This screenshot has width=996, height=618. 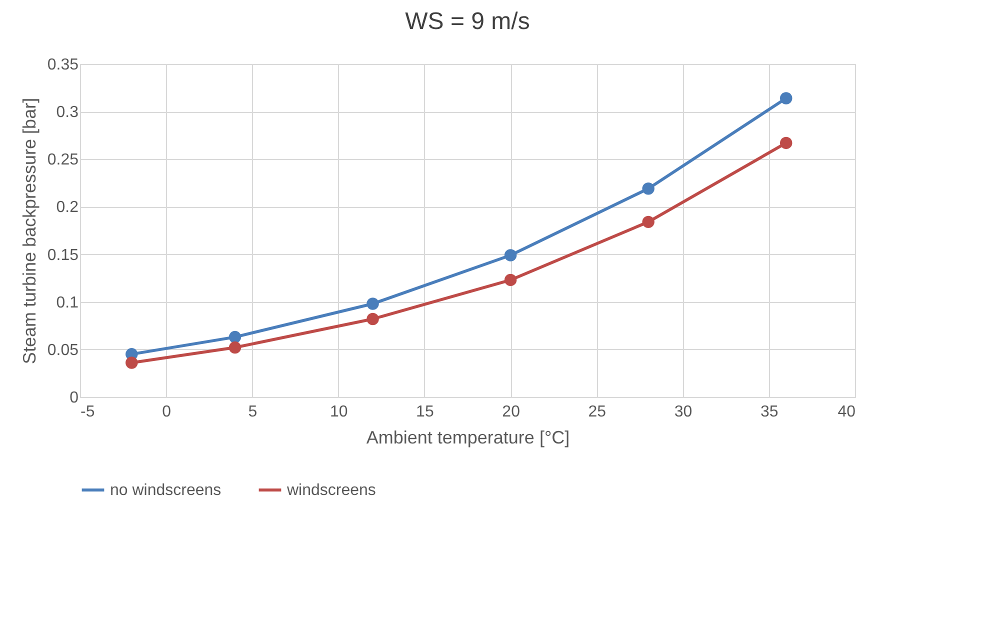 What do you see at coordinates (339, 412) in the screenshot?
I see `x-tick-label: 10` at bounding box center [339, 412].